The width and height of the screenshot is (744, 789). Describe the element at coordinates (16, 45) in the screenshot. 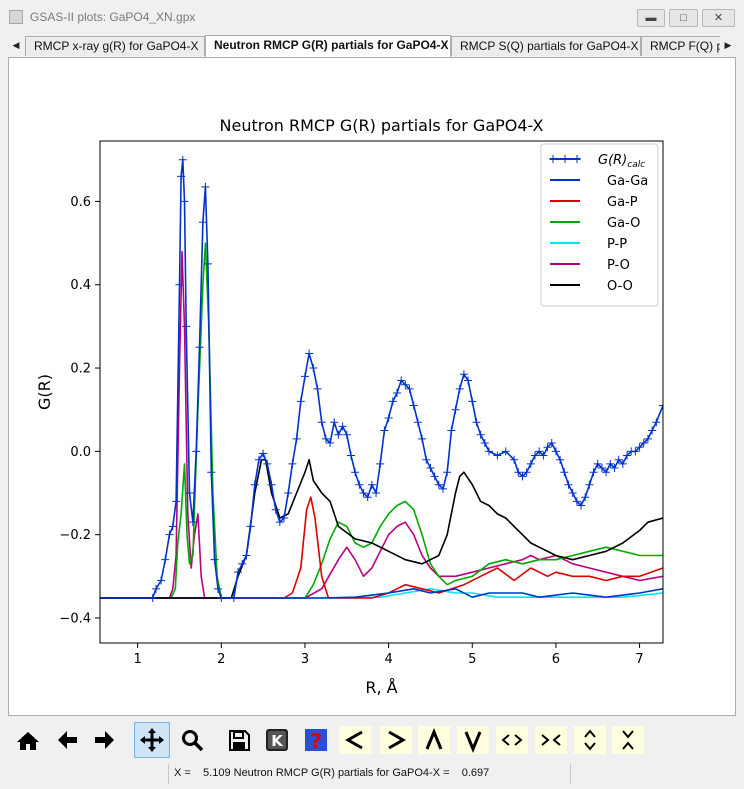

I see `tab-scroll-left-icon: ◀` at that location.